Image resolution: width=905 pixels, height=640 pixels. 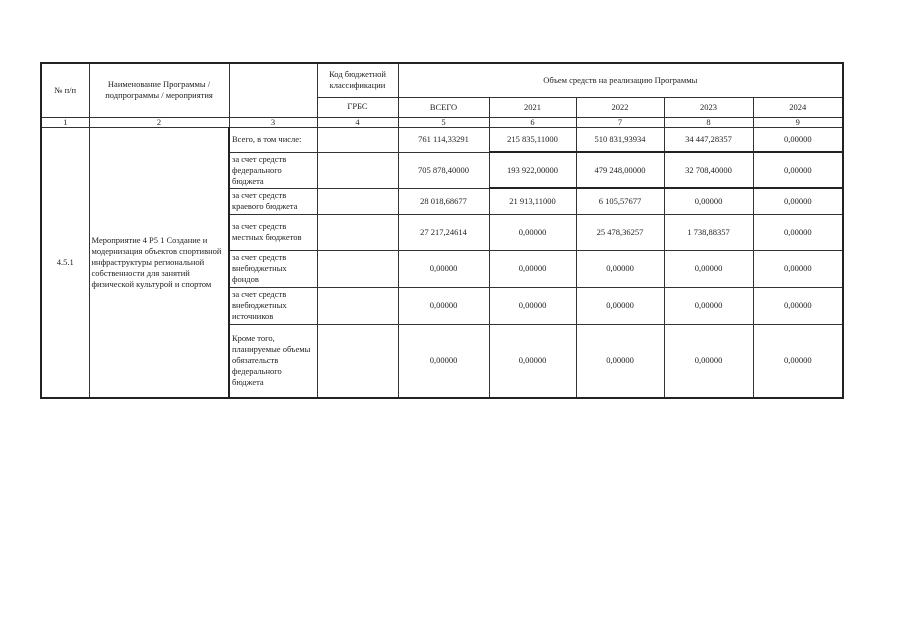 What do you see at coordinates (443, 107) in the screenshot?
I see `header-total: ВСЕГО` at bounding box center [443, 107].